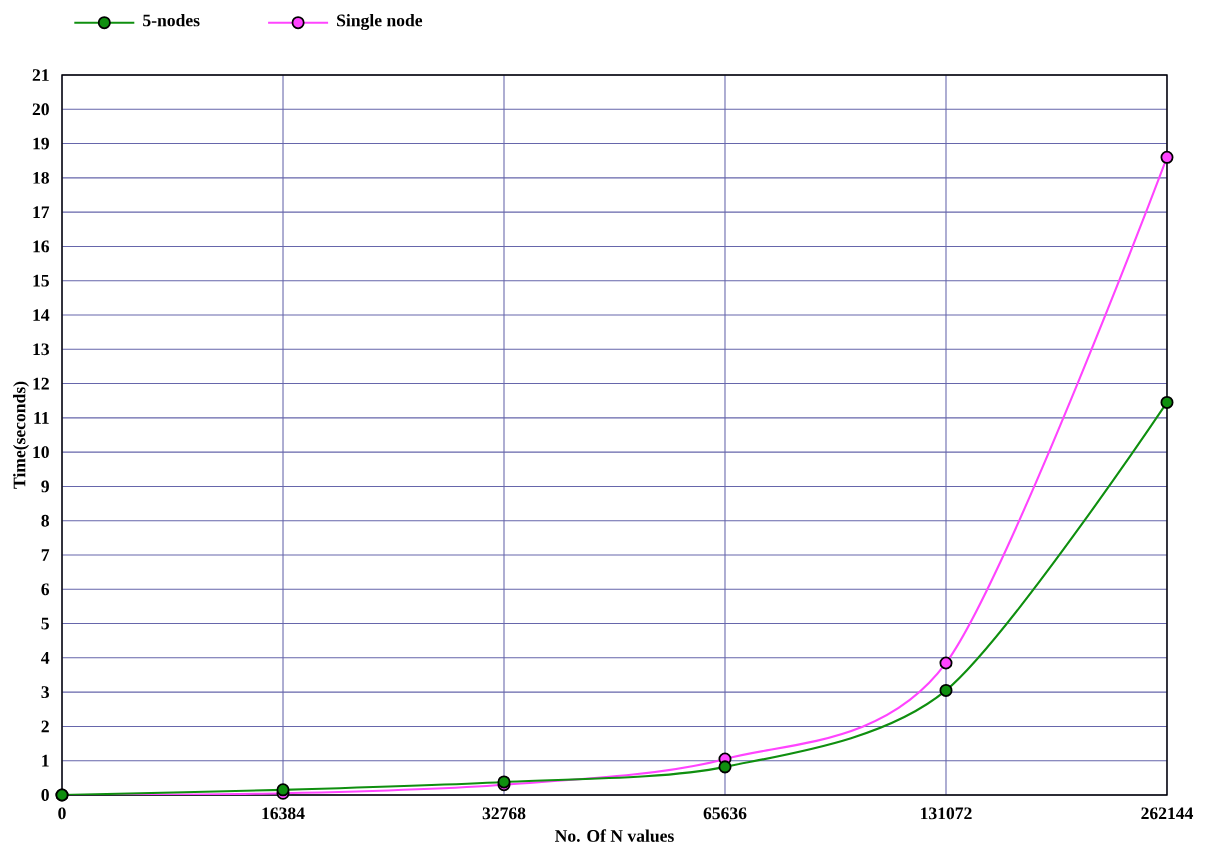 The image size is (1209, 857). Describe the element at coordinates (946, 813) in the screenshot. I see `x-tick-label: 131072` at that location.